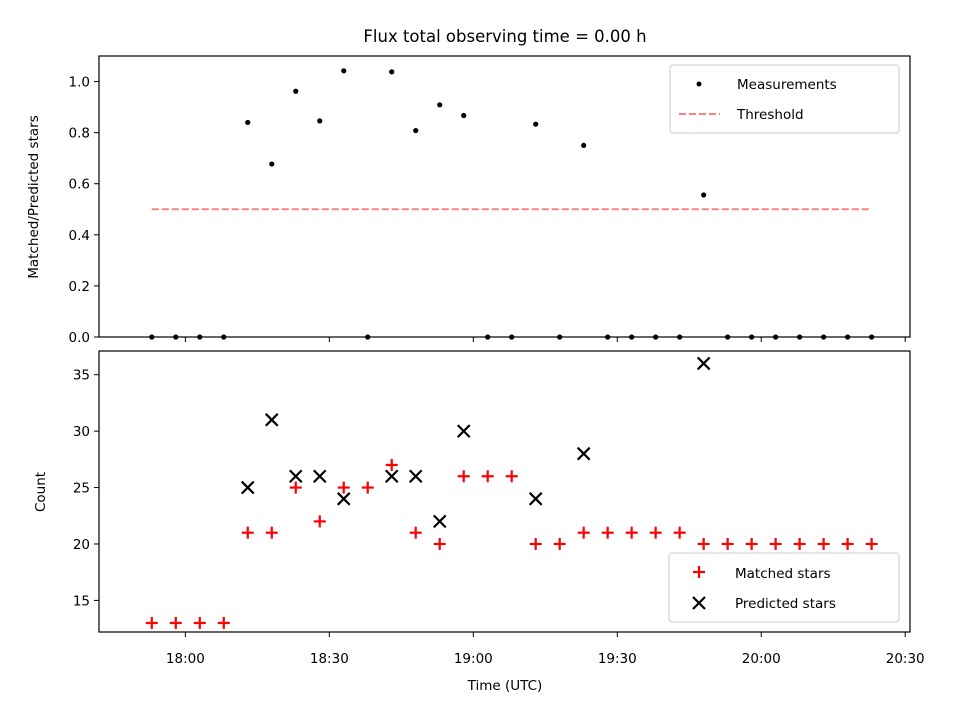 The image size is (960, 720). What do you see at coordinates (785, 604) in the screenshot?
I see `legend-label-predicted-stars: Predicted stars` at bounding box center [785, 604].